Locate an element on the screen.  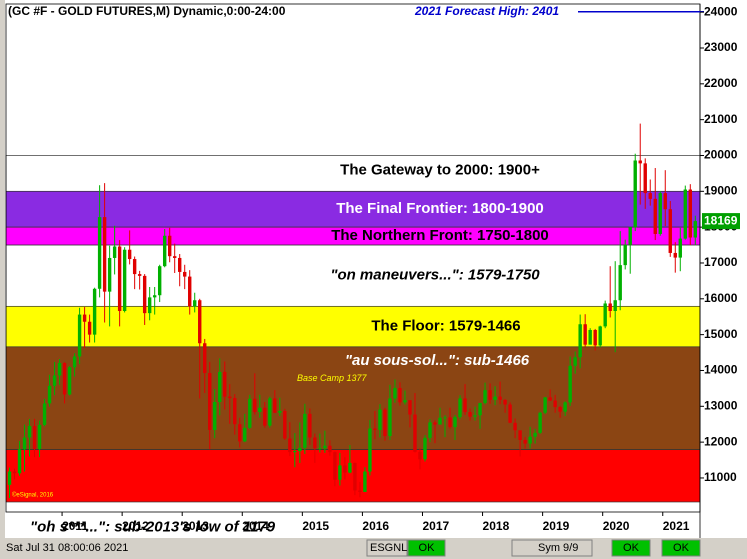
status-label: Sym 9/9 is located at coordinates (558, 548).